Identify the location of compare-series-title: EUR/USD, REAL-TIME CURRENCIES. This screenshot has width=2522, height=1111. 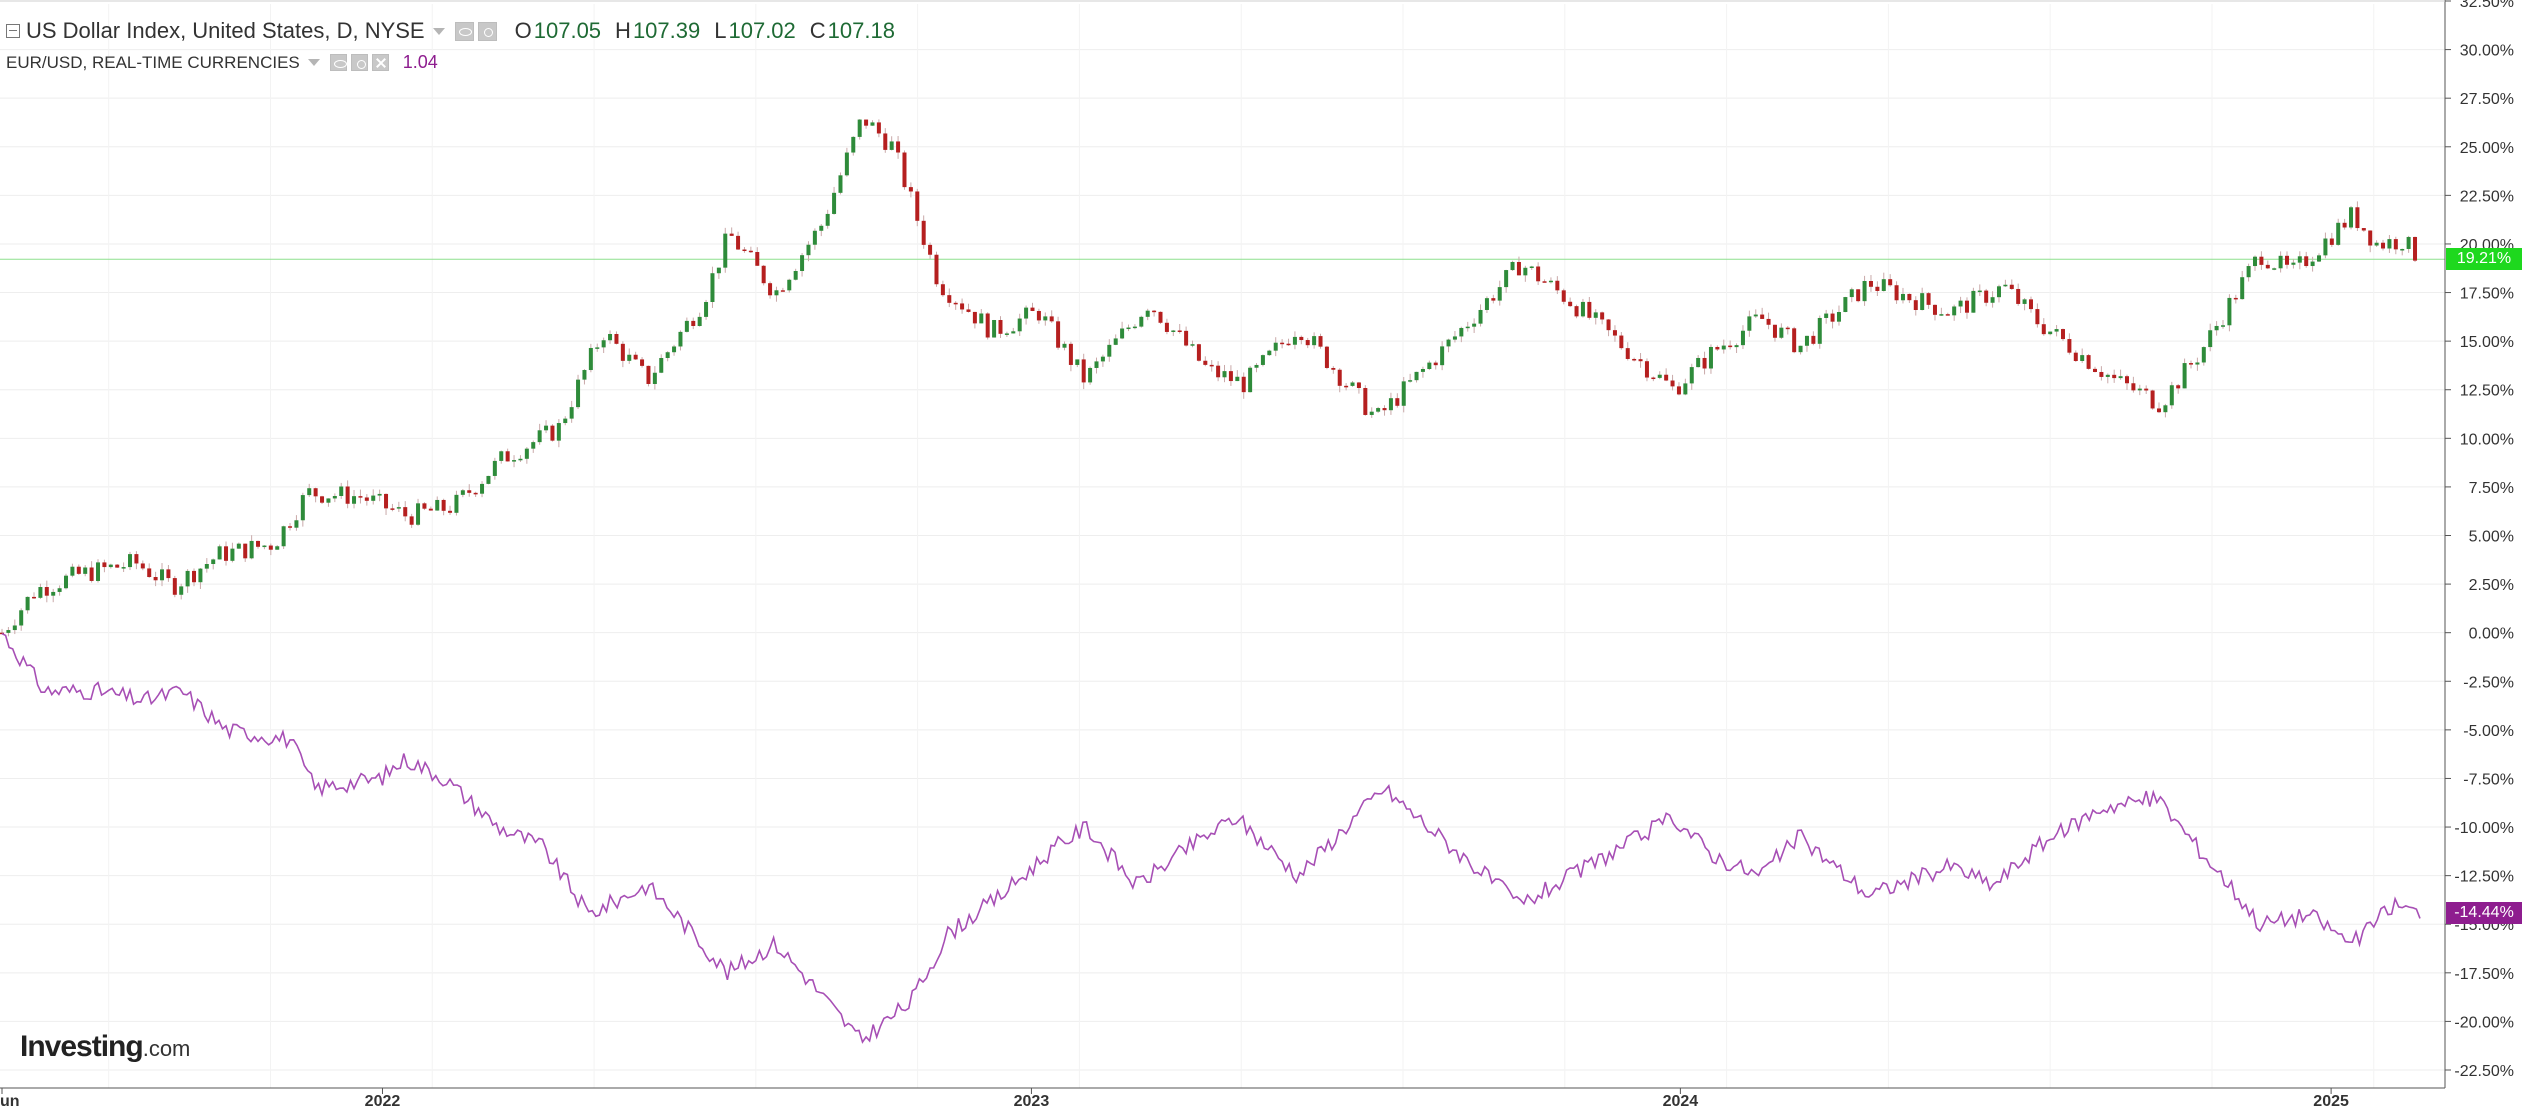
(153, 62).